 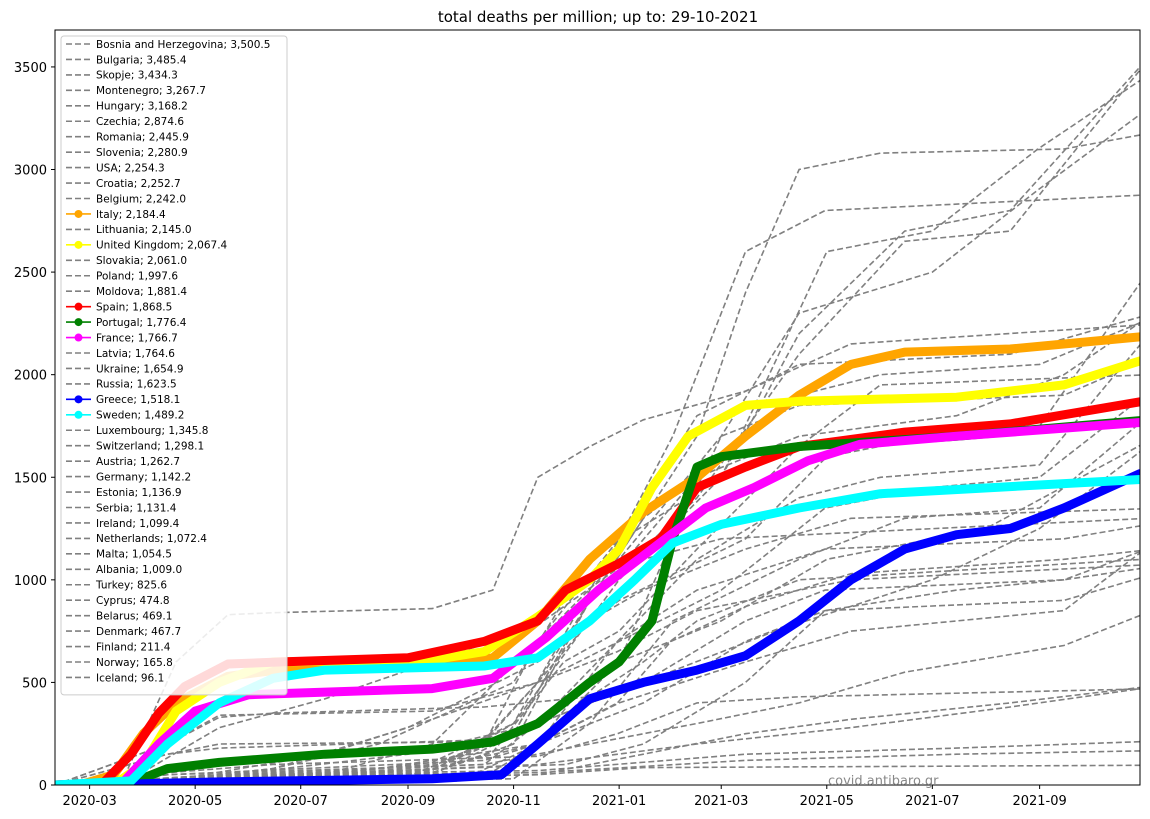 I want to click on x-tick-label: 2020-05, so click(x=195, y=801).